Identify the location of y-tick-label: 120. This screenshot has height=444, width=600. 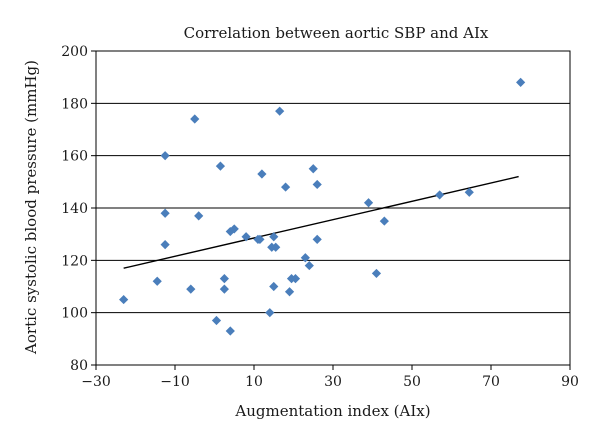
(74, 261).